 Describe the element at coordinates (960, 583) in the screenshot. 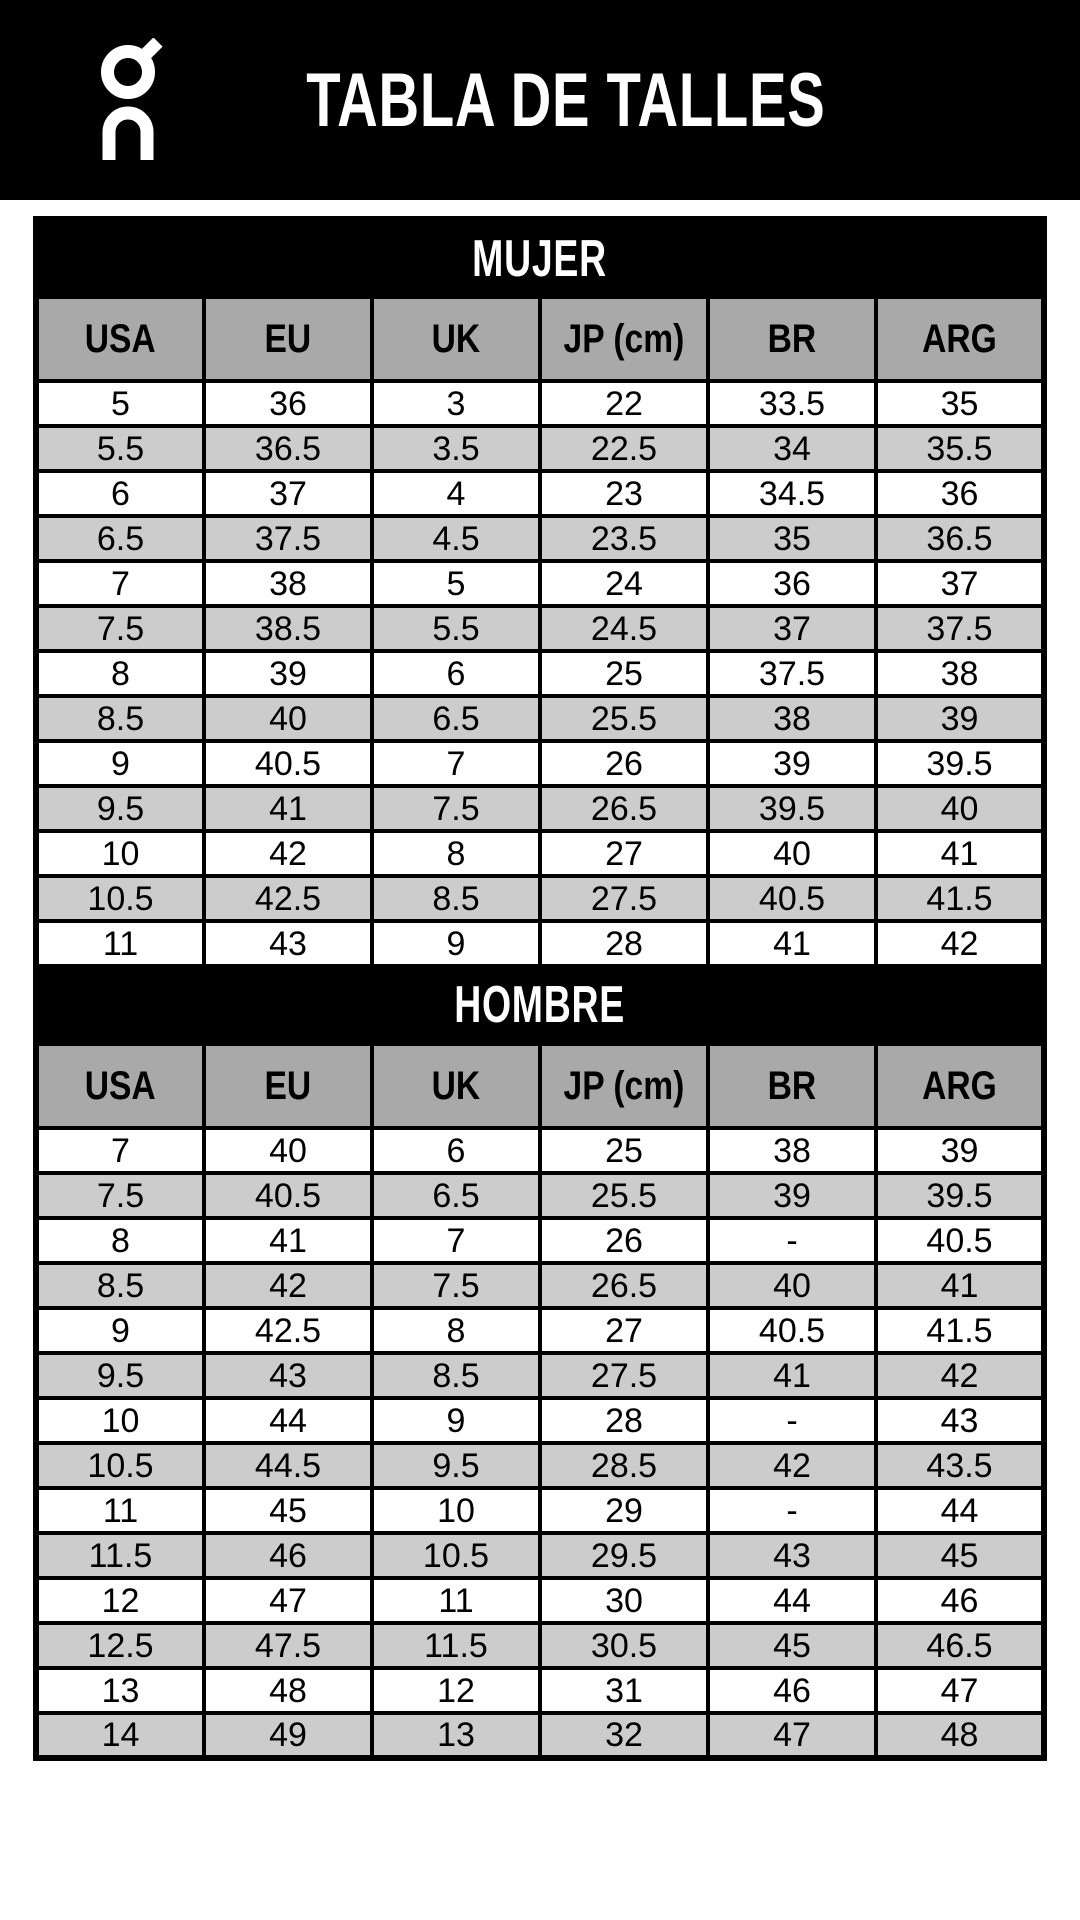

I see `size-cell: 37` at that location.